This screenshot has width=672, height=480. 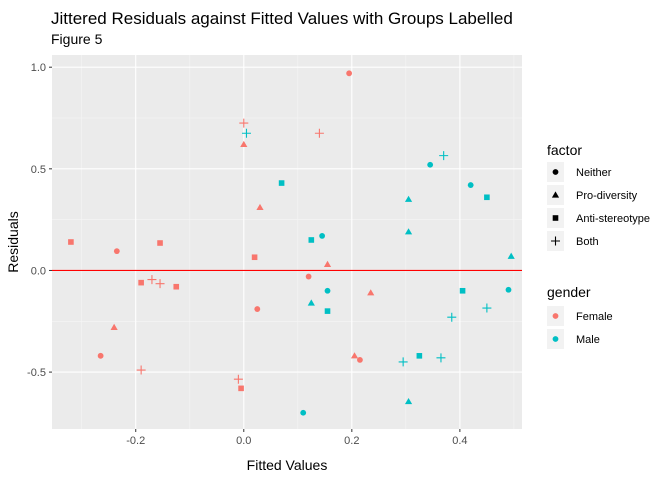 What do you see at coordinates (613, 219) in the screenshot?
I see `legend-factor-label: Anti-stereotype` at bounding box center [613, 219].